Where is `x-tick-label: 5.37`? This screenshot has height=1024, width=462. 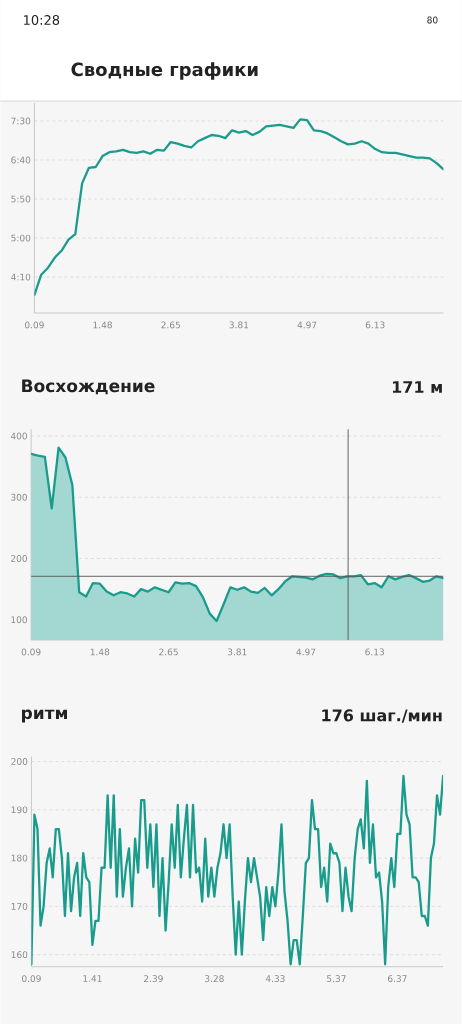 x-tick-label: 5.37 is located at coordinates (336, 979).